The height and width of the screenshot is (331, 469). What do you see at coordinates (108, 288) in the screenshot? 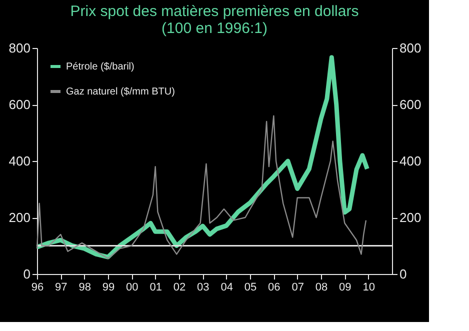
I see `x-tick-label: 99` at bounding box center [108, 288].